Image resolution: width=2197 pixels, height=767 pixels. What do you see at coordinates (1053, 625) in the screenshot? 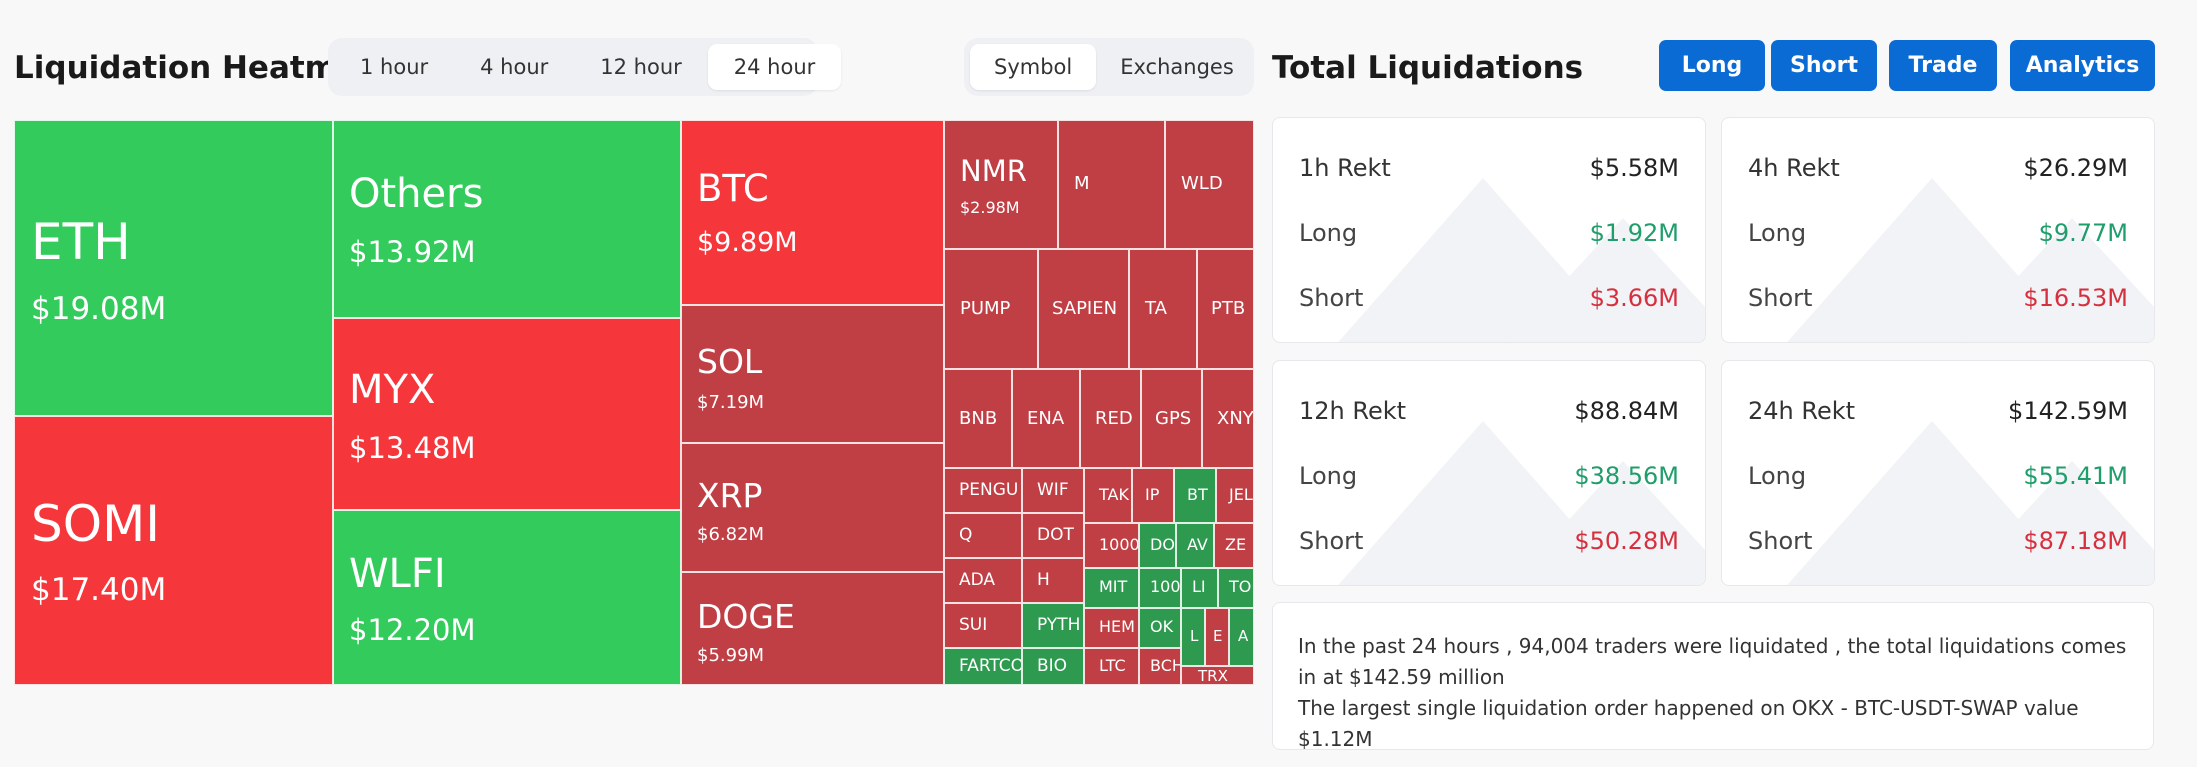
I see `heatmap-tile-pyth: PYTH` at bounding box center [1053, 625].